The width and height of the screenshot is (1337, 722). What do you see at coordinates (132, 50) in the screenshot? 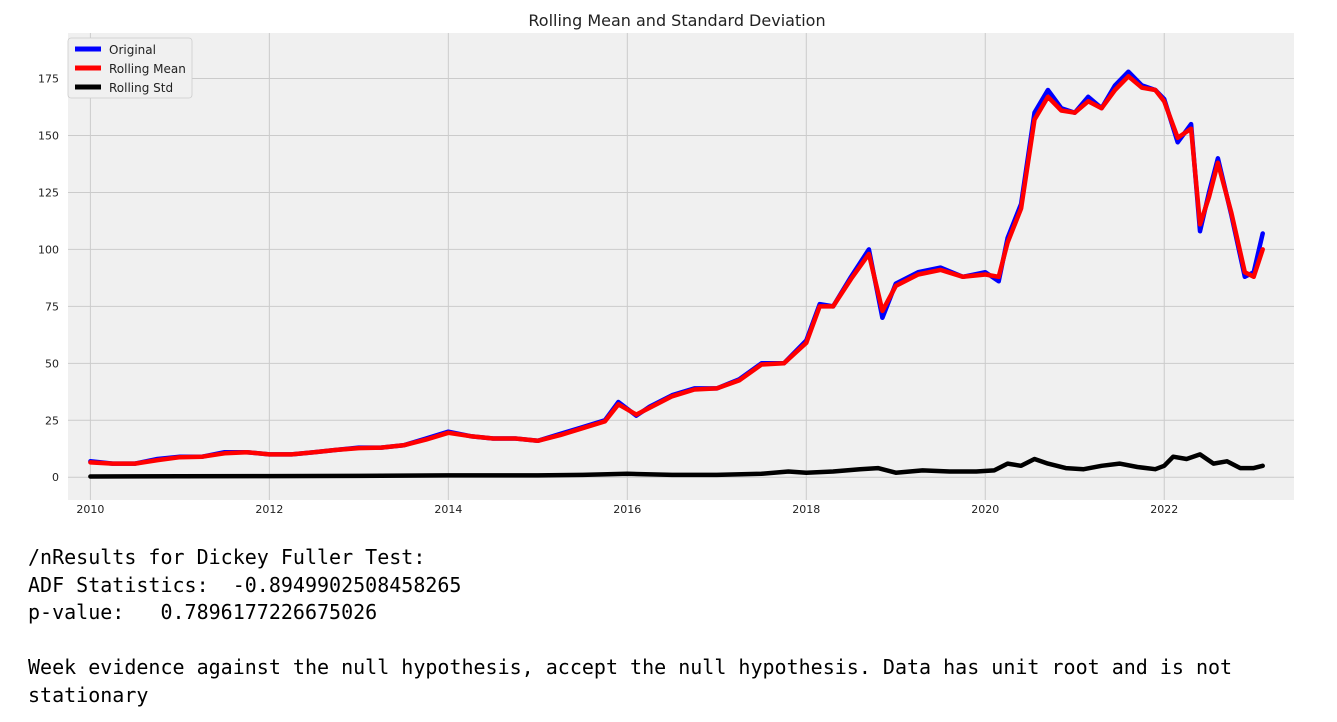
I see `legend-label-original: Original` at bounding box center [132, 50].